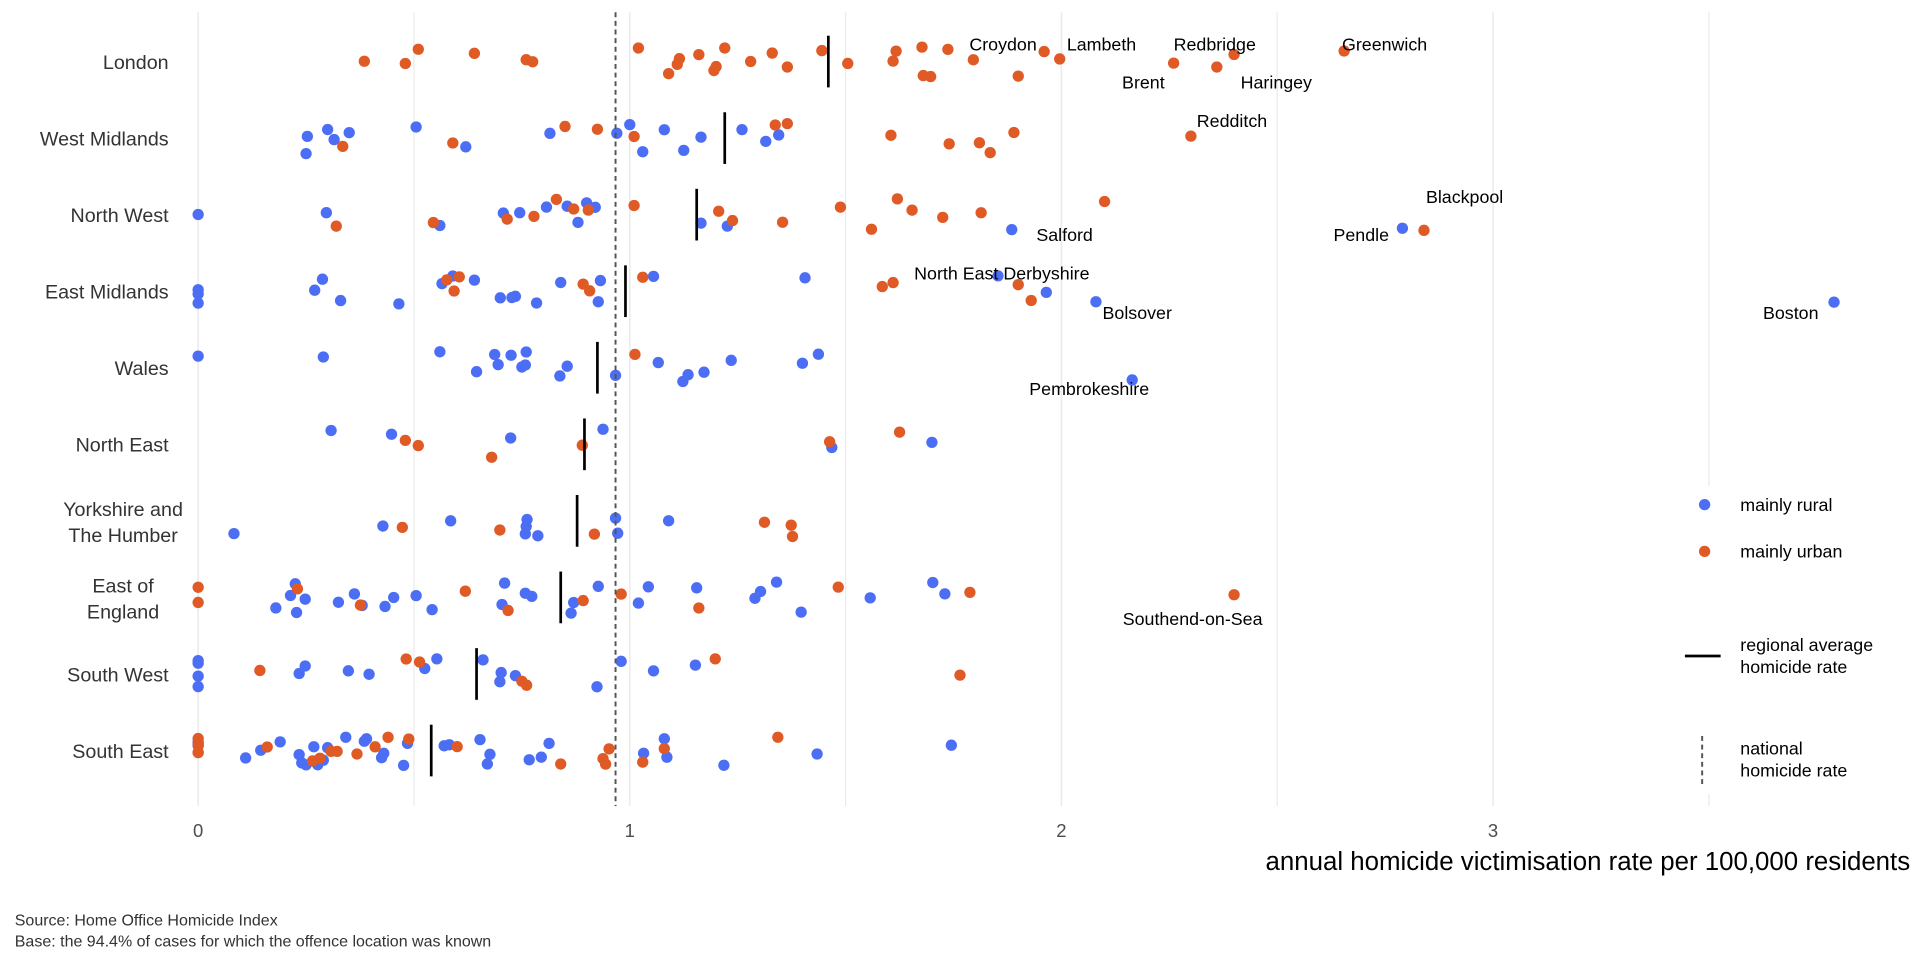  I want to click on region-label: East of England, so click(123, 599).